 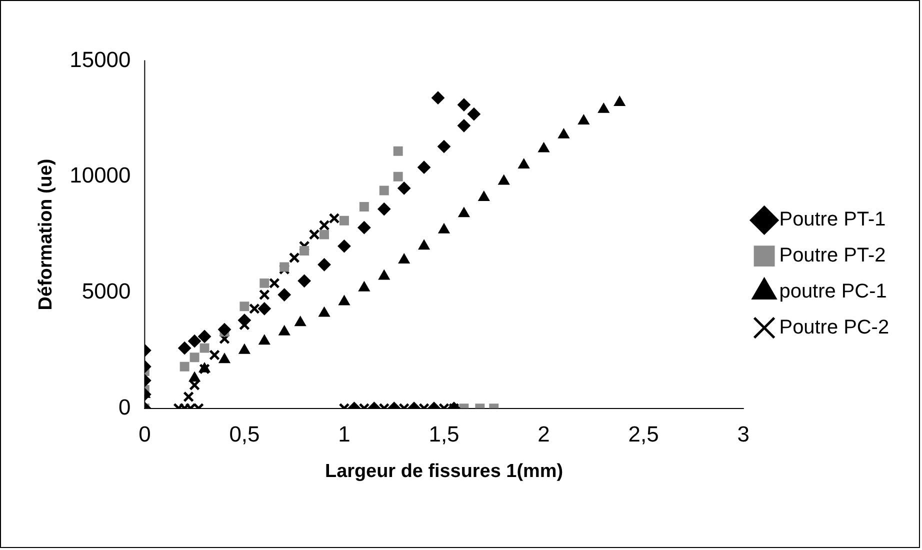 What do you see at coordinates (834, 327) in the screenshot?
I see `legend-label: Poutre PC-2` at bounding box center [834, 327].